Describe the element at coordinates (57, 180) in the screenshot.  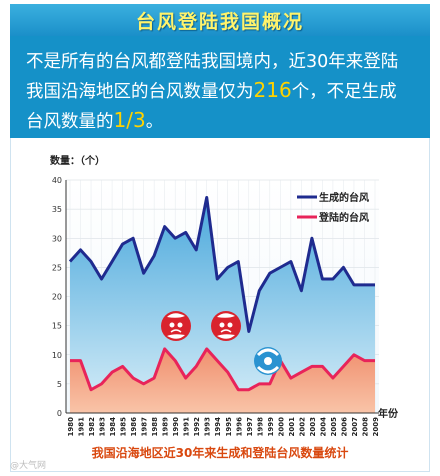
I see `y-tick-label: 40` at that location.